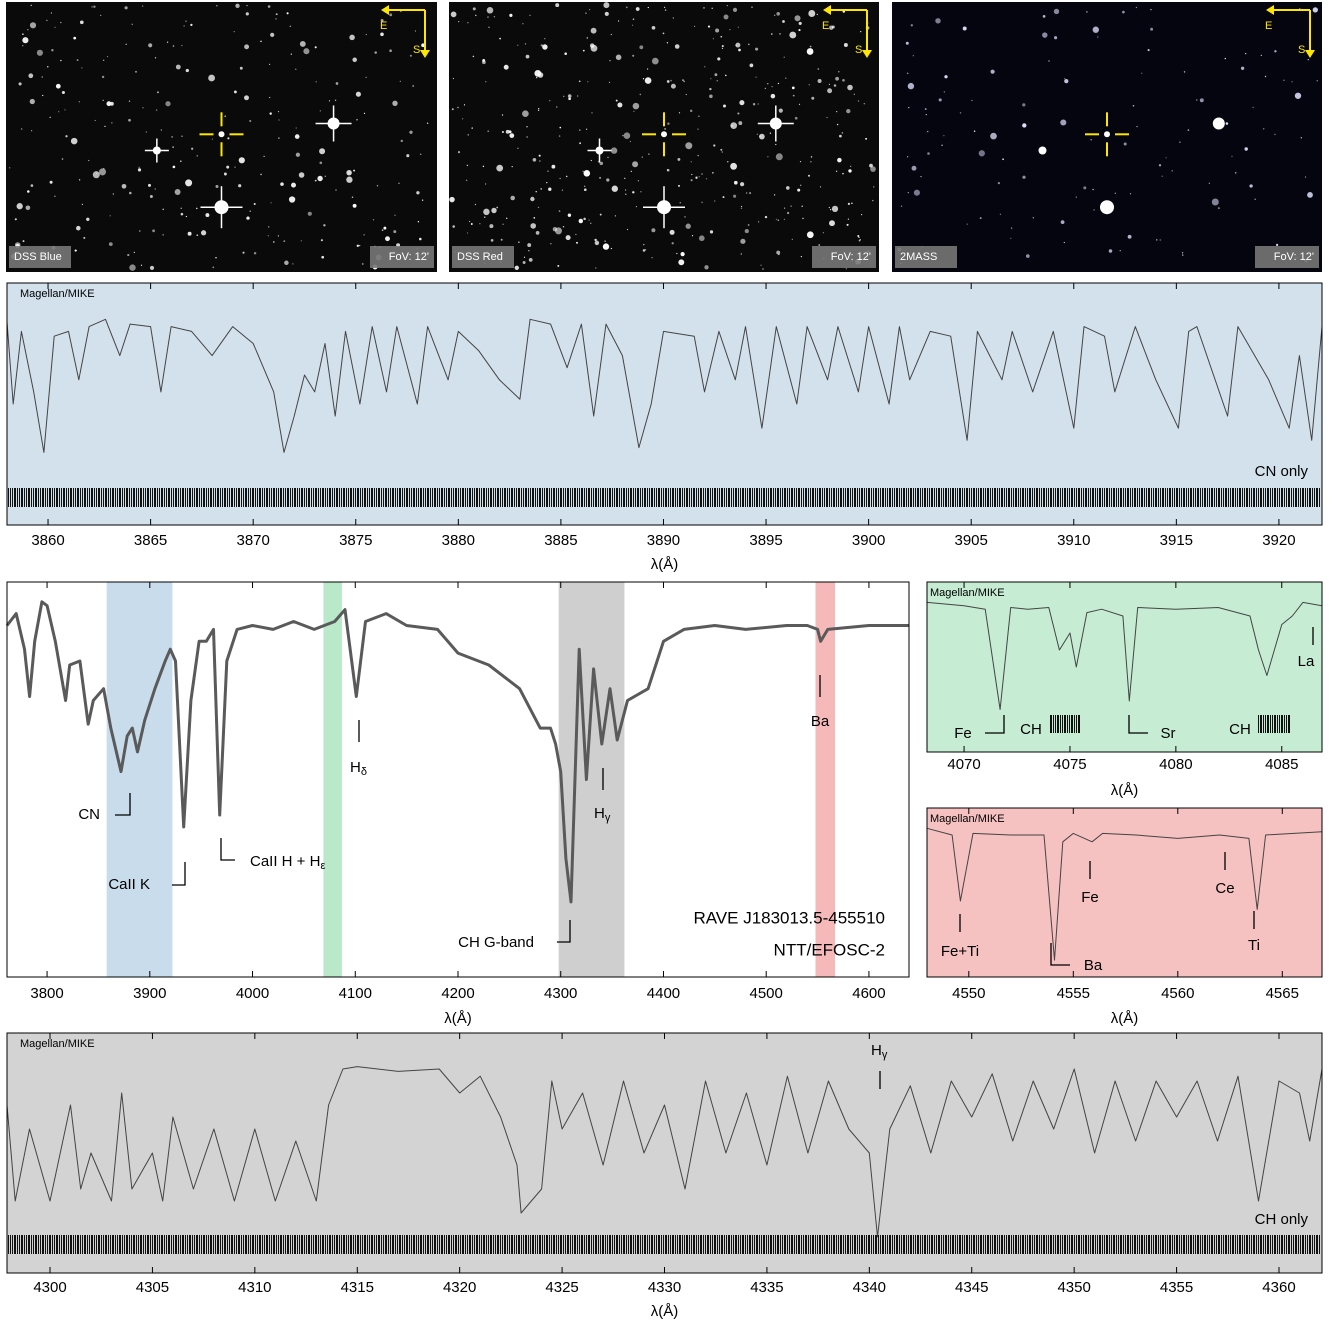 This screenshot has height=1323, width=1335. I want to click on x-tick-label: 3885, so click(560, 540).